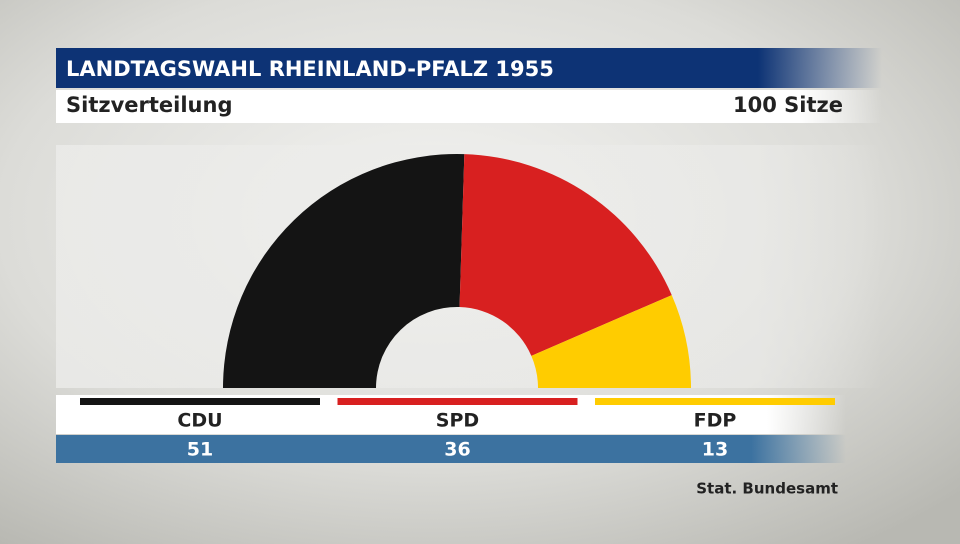 This screenshot has width=960, height=544. What do you see at coordinates (149, 105) in the screenshot?
I see `subtitle: Sitzverteilung` at bounding box center [149, 105].